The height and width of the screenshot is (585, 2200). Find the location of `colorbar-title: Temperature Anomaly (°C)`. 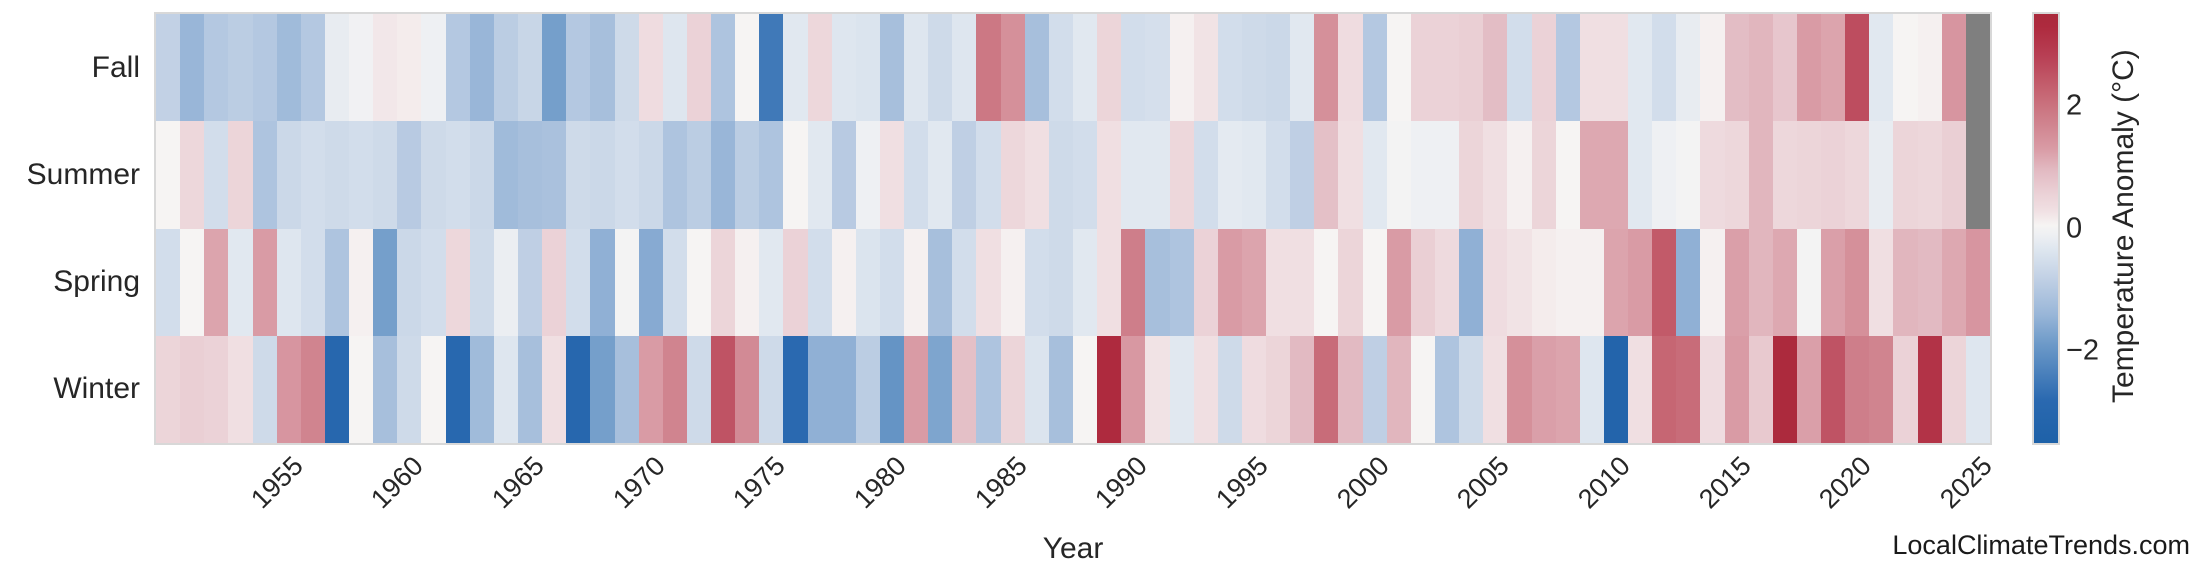

colorbar-title: Temperature Anomaly (°C) is located at coordinates (2123, 226).